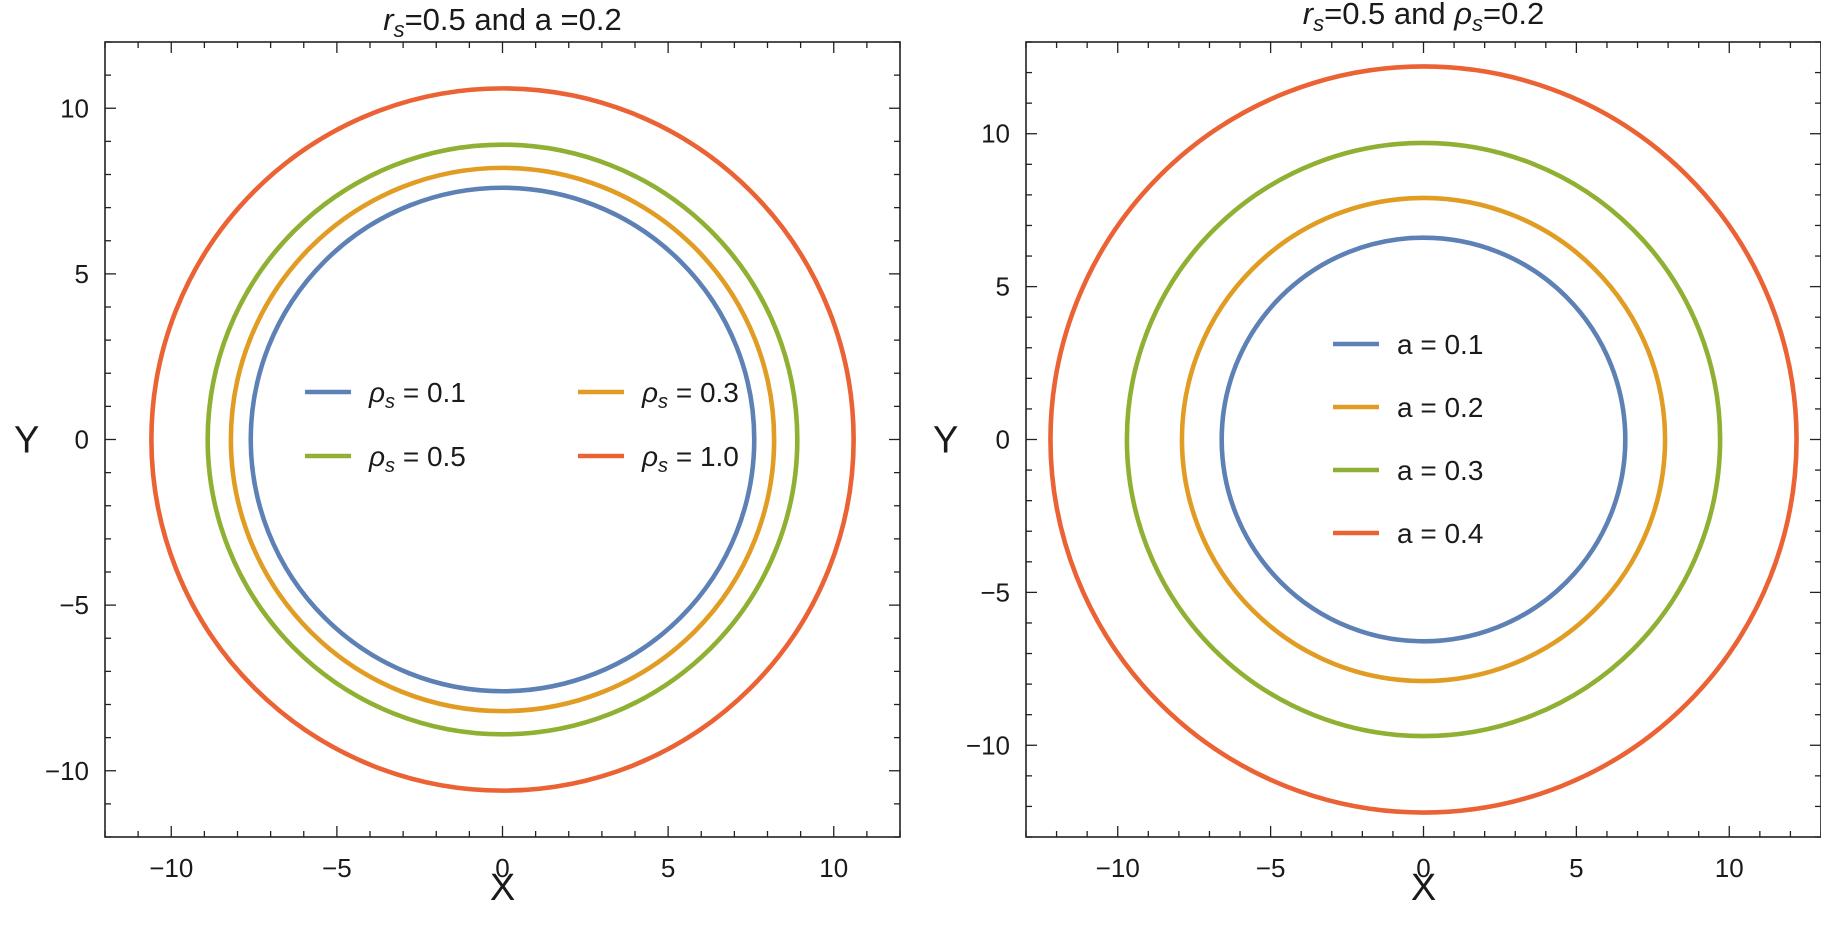  What do you see at coordinates (1440, 533) in the screenshot?
I see `legend-label: a = 0.4` at bounding box center [1440, 533].